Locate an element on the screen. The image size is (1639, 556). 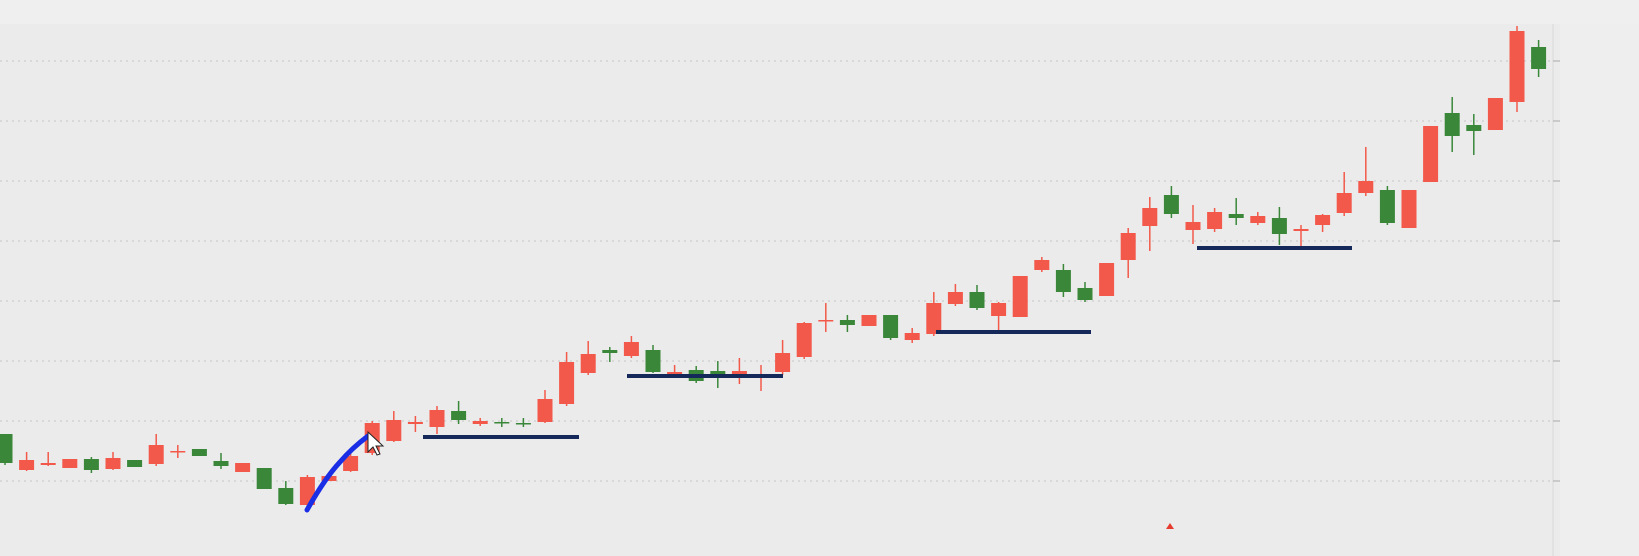
price-axis-area is located at coordinates (1599, 290).